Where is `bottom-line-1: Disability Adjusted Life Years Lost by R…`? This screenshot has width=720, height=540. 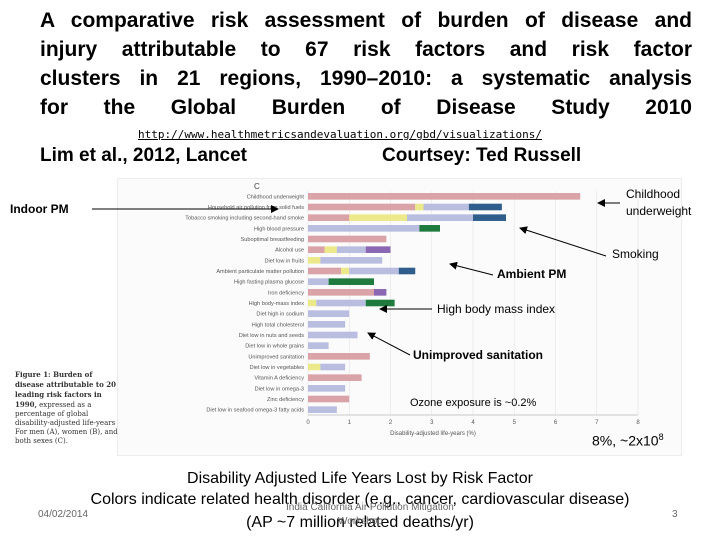 bottom-line-1: Disability Adjusted Life Years Lost by R… is located at coordinates (360, 478).